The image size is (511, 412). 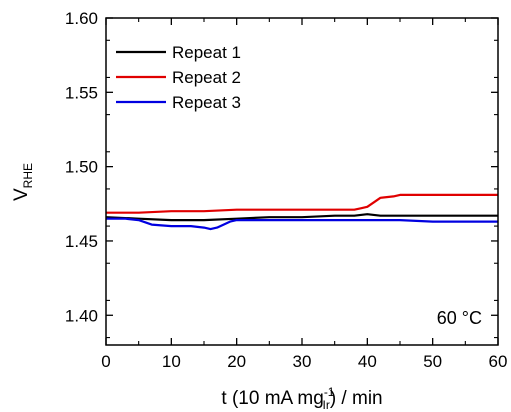 I want to click on x-tick-label: 40, so click(x=367, y=361).